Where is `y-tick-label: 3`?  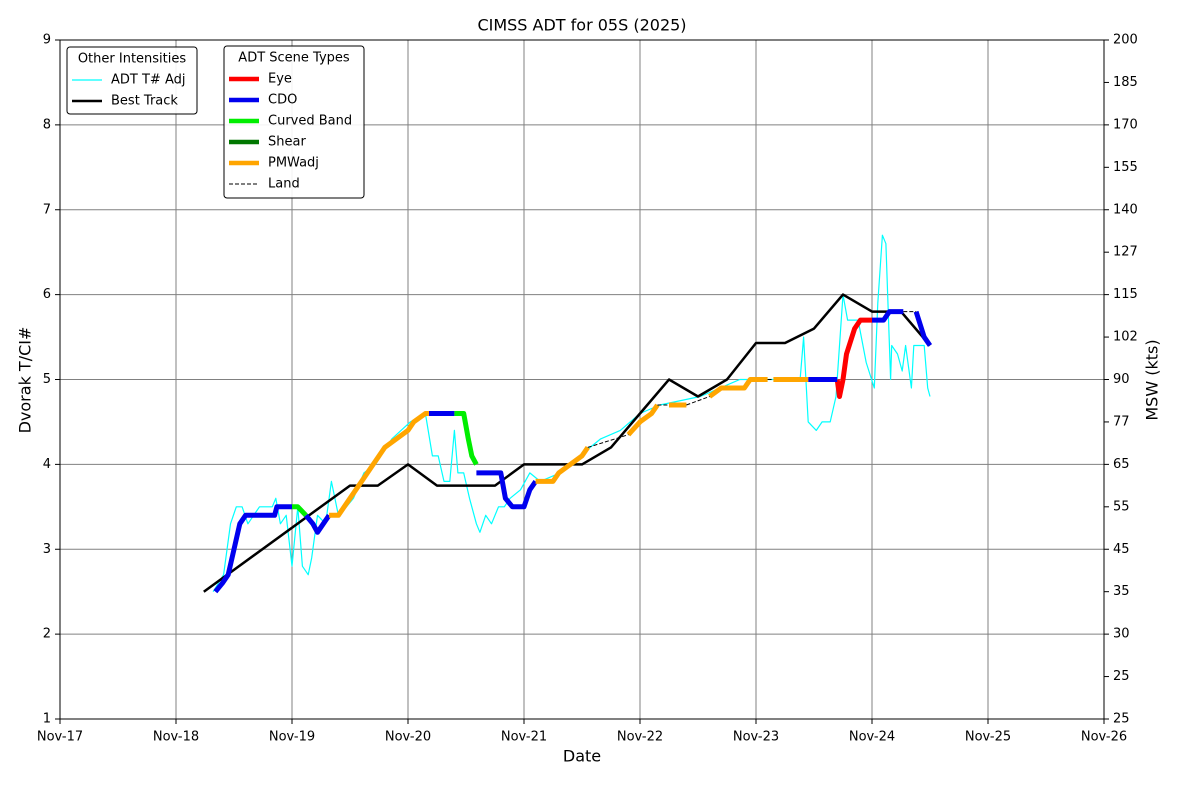 y-tick-label: 3 is located at coordinates (47, 549).